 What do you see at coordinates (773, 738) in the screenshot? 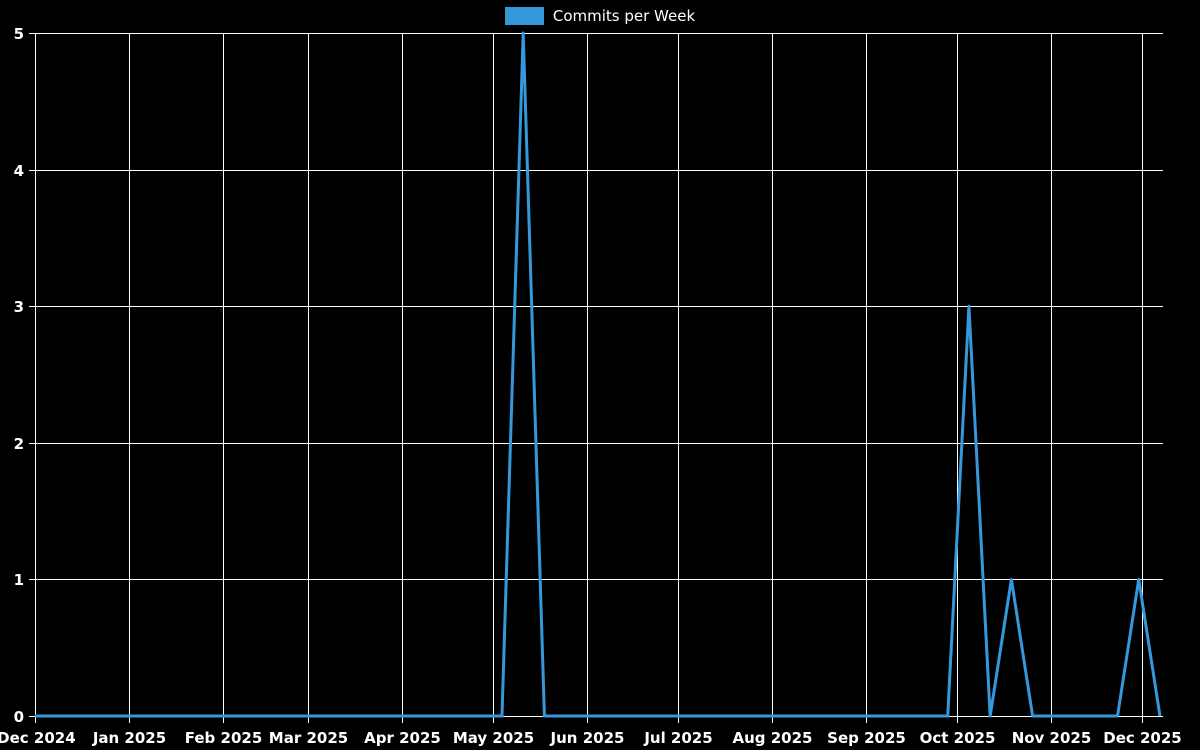
I see `x-tick-label: Aug 2025` at bounding box center [773, 738].